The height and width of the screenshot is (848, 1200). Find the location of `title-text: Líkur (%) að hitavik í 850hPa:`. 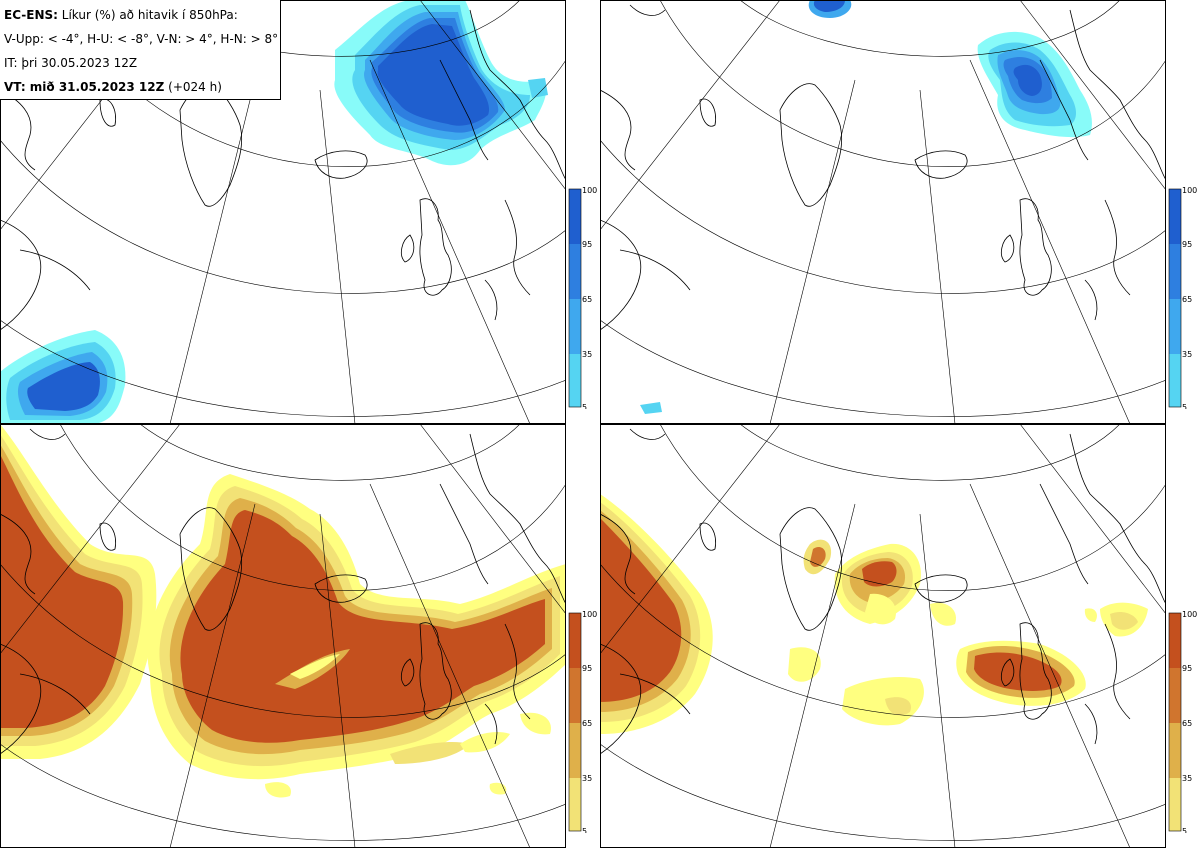

title-text: Líkur (%) að hitavik í 850hPa: is located at coordinates (149, 15).